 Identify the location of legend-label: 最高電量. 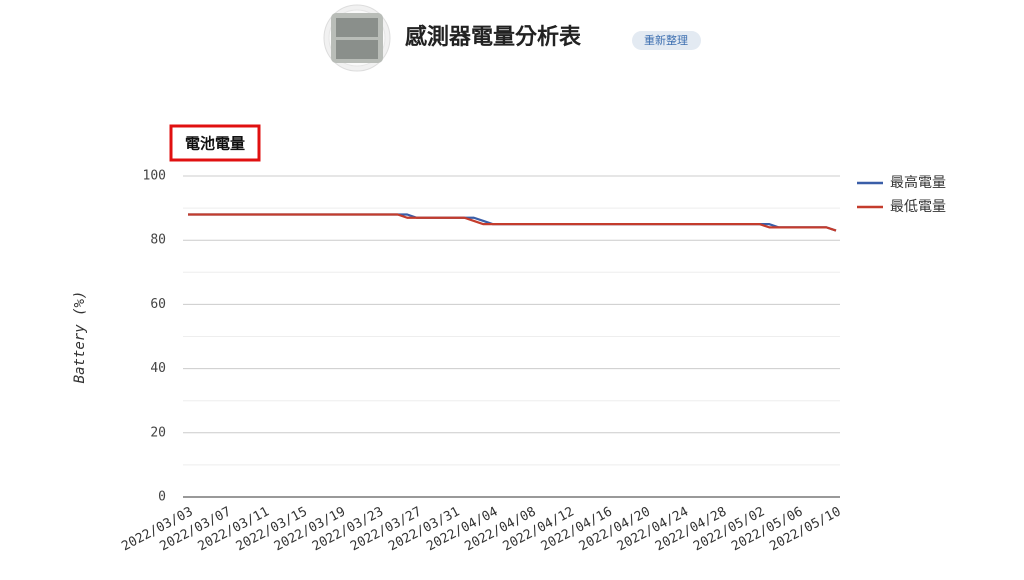
(918, 182).